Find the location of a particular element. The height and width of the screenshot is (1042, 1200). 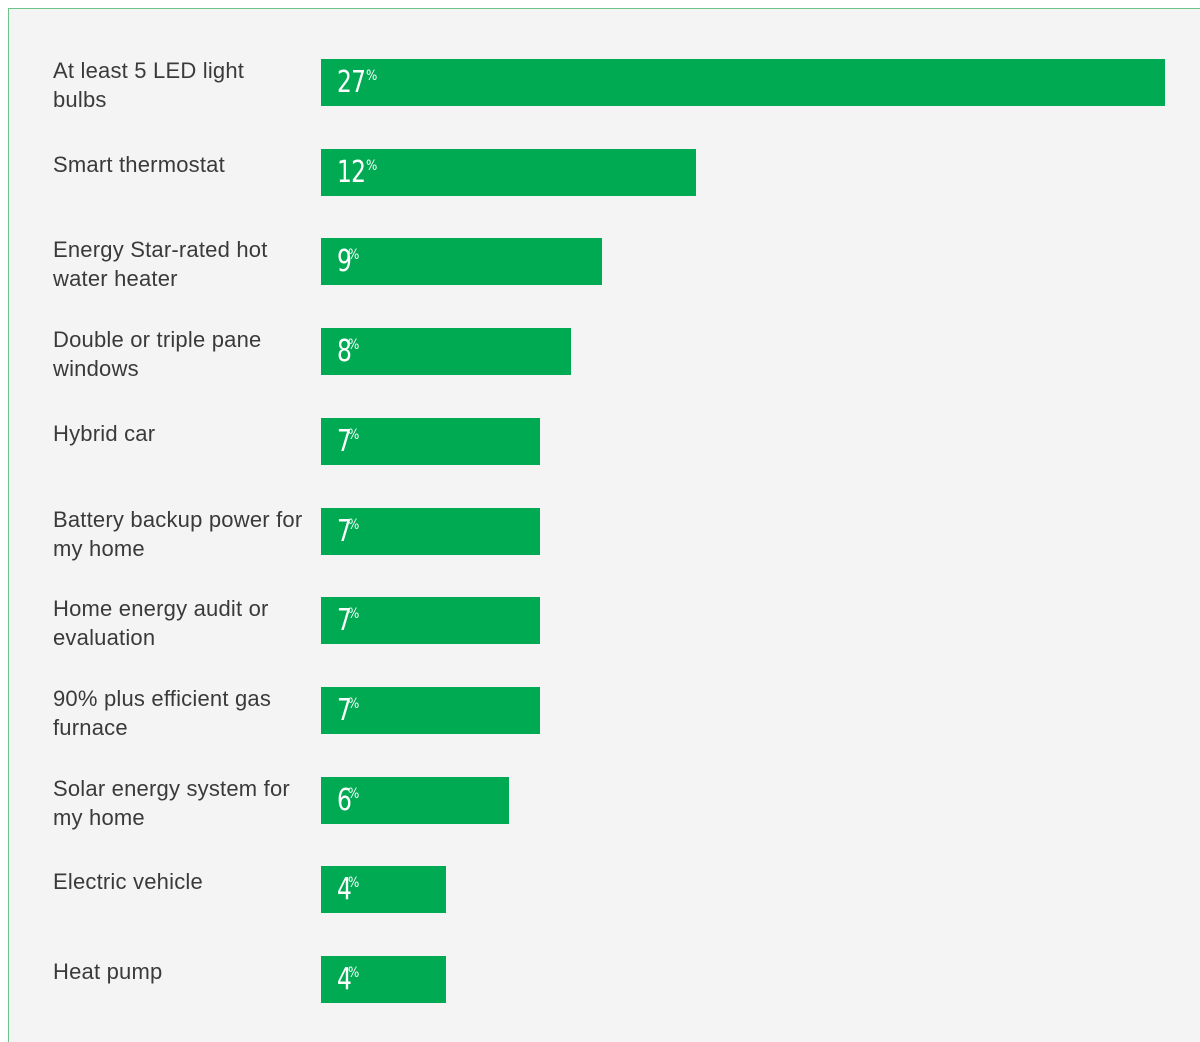

category-label: 90% plus efficient gas furnace is located at coordinates (162, 713).